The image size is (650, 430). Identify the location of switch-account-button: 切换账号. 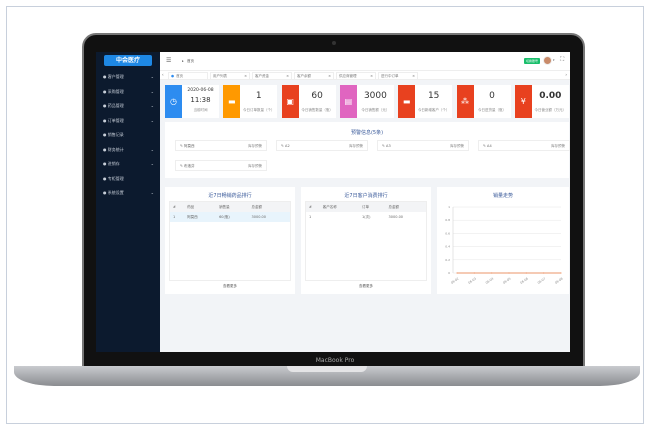
(532, 61).